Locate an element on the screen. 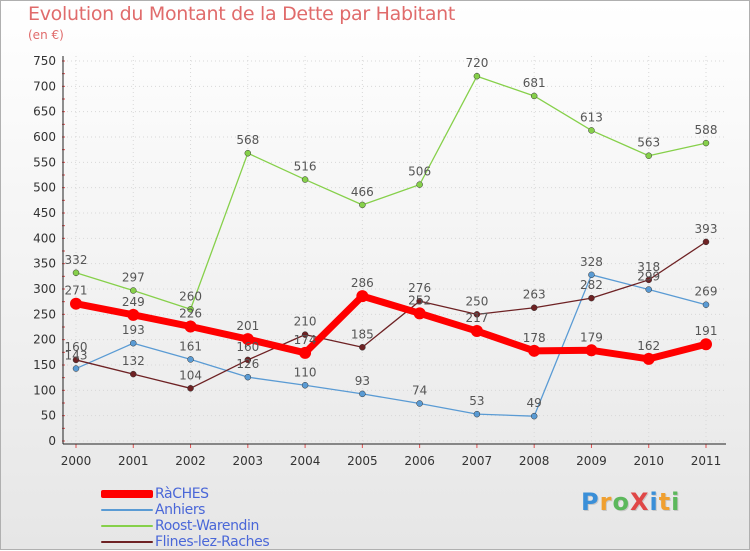 This screenshot has height=551, width=750. y-tick-label: 750 is located at coordinates (44, 61).